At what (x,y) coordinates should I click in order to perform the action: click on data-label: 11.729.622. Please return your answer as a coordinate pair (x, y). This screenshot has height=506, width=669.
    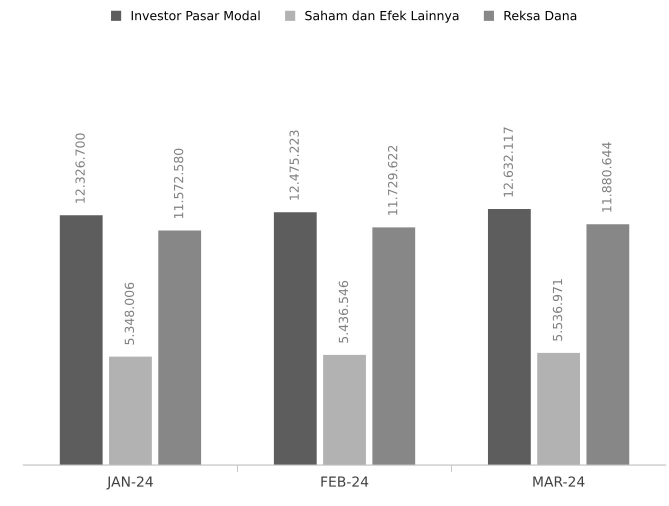
    Looking at the image, I should click on (393, 180).